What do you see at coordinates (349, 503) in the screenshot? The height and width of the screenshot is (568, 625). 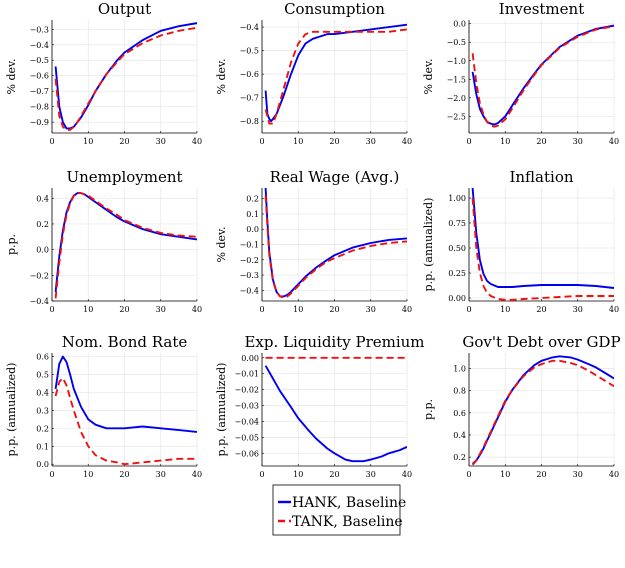 I see `legend-hank-label: HANK, Baseline` at bounding box center [349, 503].